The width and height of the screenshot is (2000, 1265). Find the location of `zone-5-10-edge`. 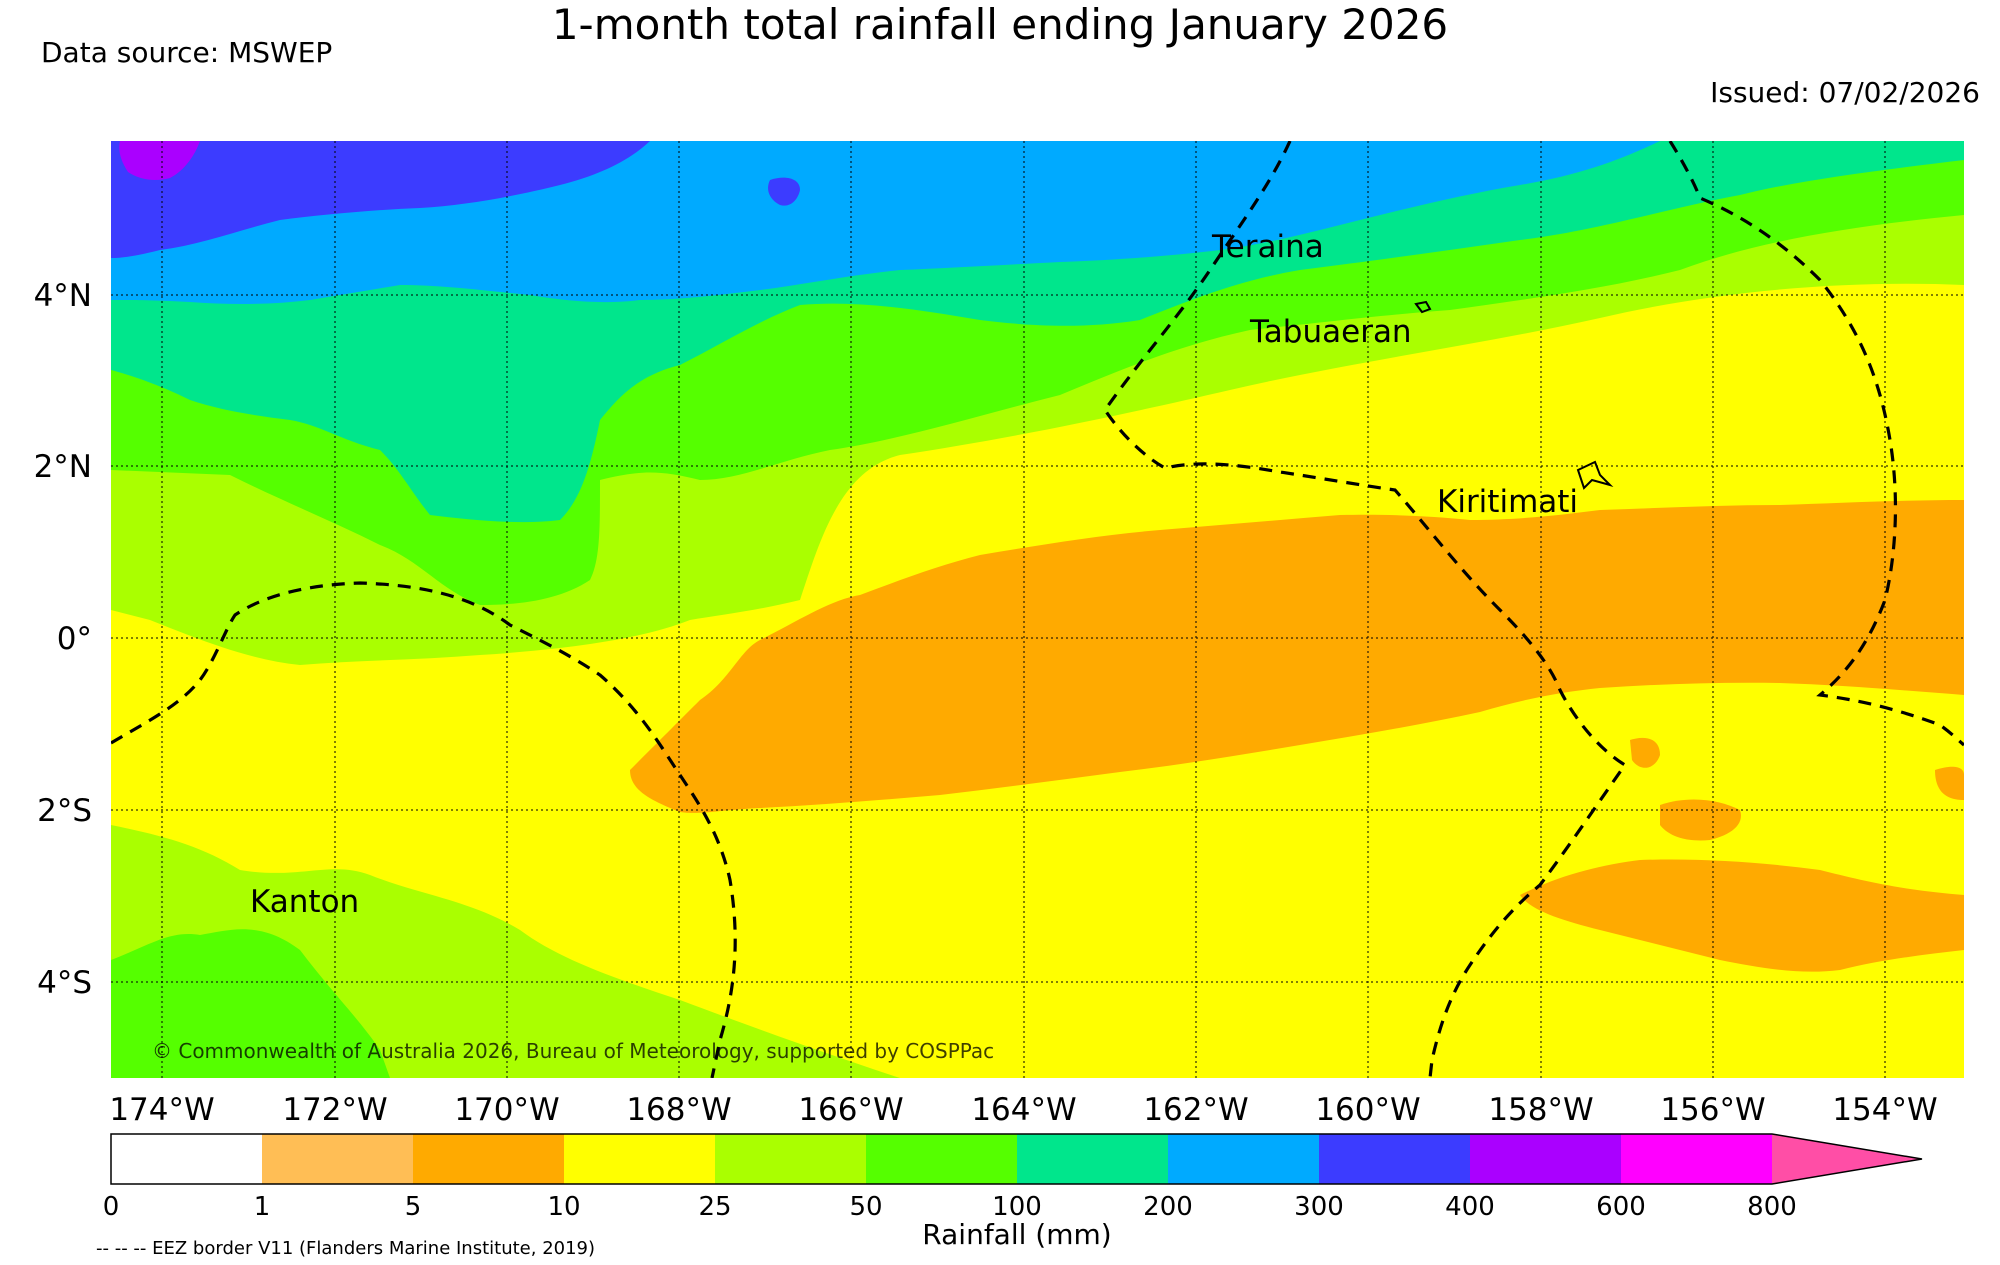

zone-5-10-edge is located at coordinates (1949, 783).